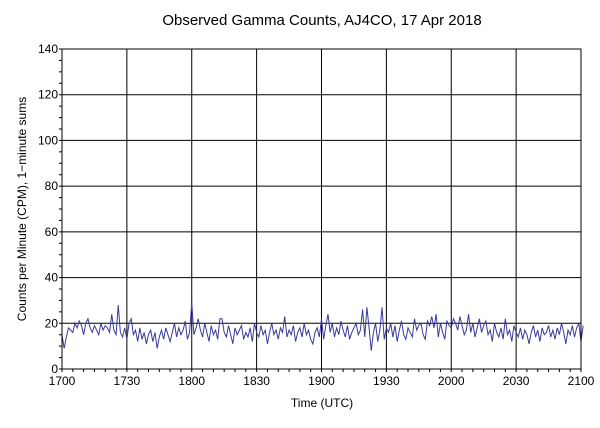  I want to click on y-tick-label: 100, so click(48, 140).